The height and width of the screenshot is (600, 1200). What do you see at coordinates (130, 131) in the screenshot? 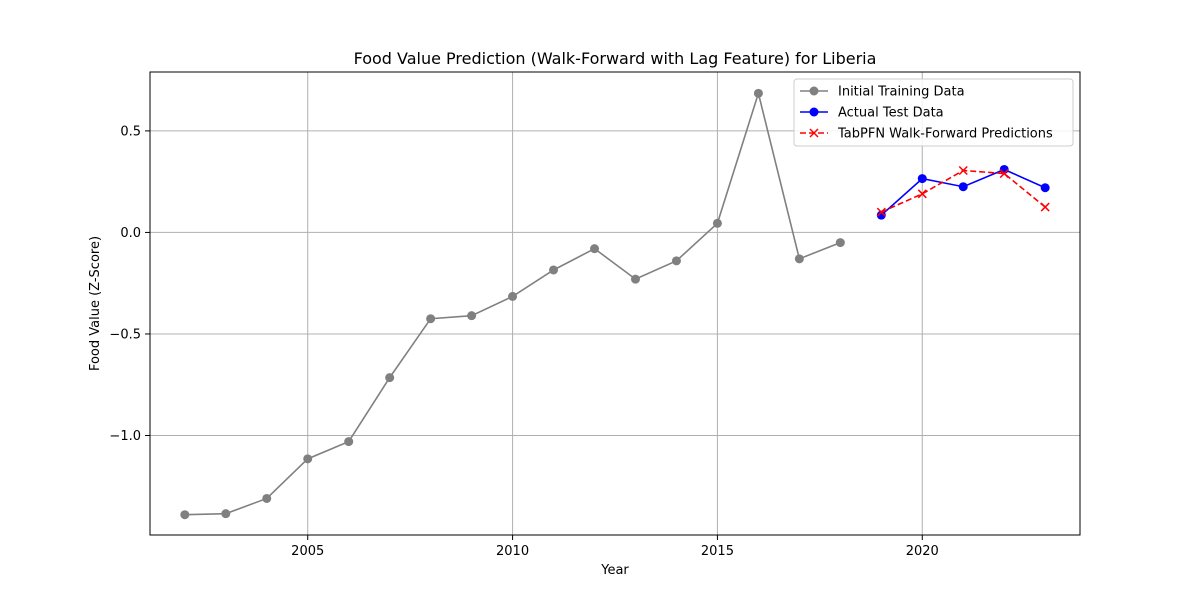
I see `y-tick-label: 0.5` at bounding box center [130, 131].